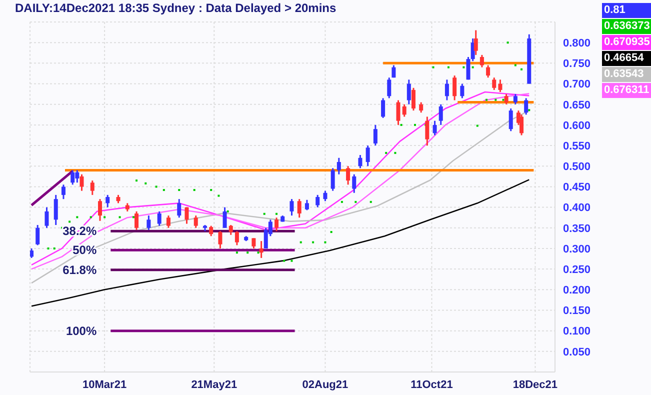 This screenshot has height=395, width=651. What do you see at coordinates (577, 228) in the screenshot?
I see `y-tick-label: 0.350` at bounding box center [577, 228].